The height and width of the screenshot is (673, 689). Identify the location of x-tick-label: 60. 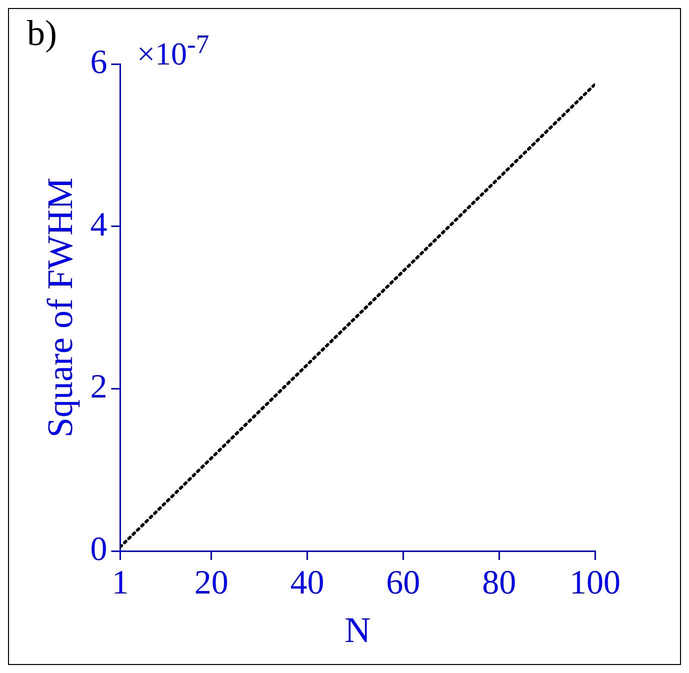
(403, 583).